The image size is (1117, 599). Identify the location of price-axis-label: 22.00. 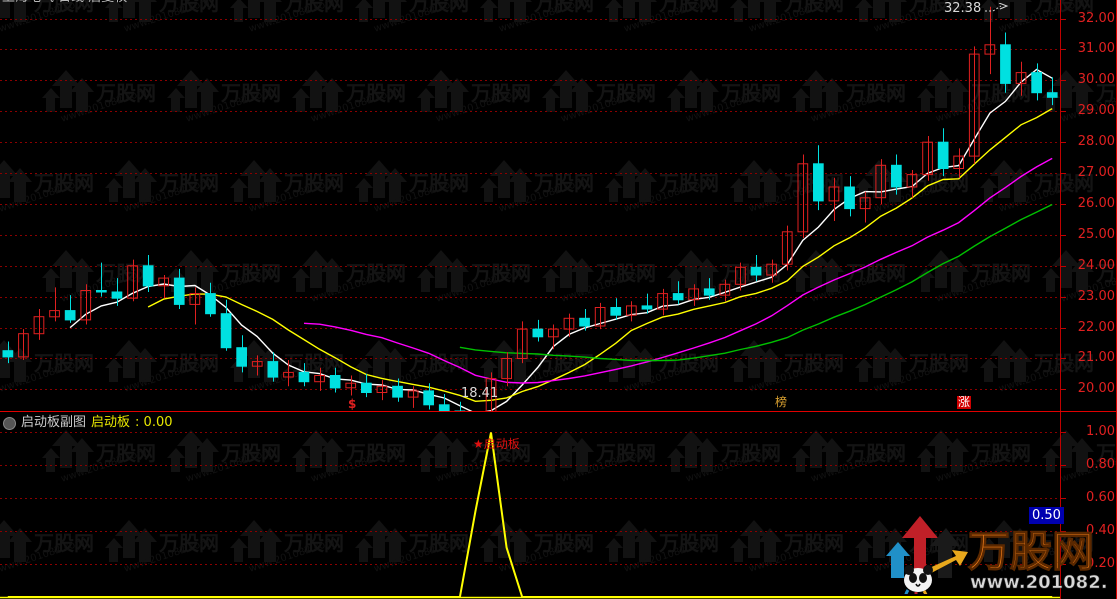
(1096, 327).